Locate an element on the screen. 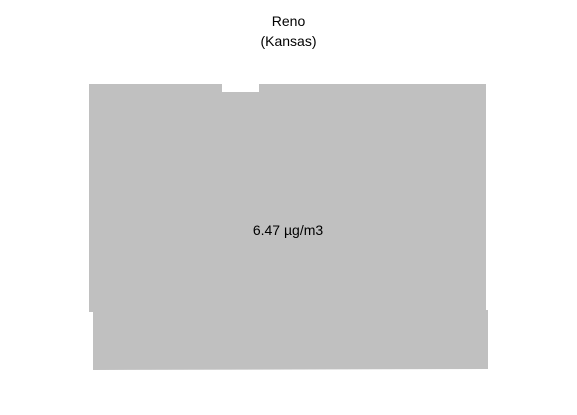 Image resolution: width=577 pixels, height=415 pixels. map-title: Reno (Kansas) is located at coordinates (288, 31).